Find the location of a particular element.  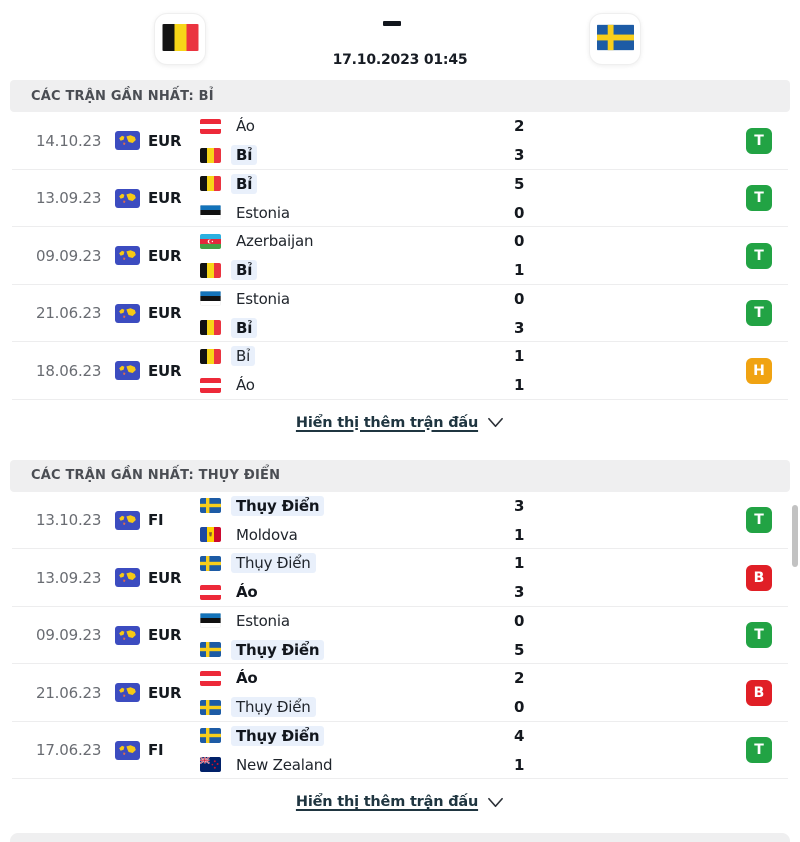

scrollbar-thumb is located at coordinates (795, 536).